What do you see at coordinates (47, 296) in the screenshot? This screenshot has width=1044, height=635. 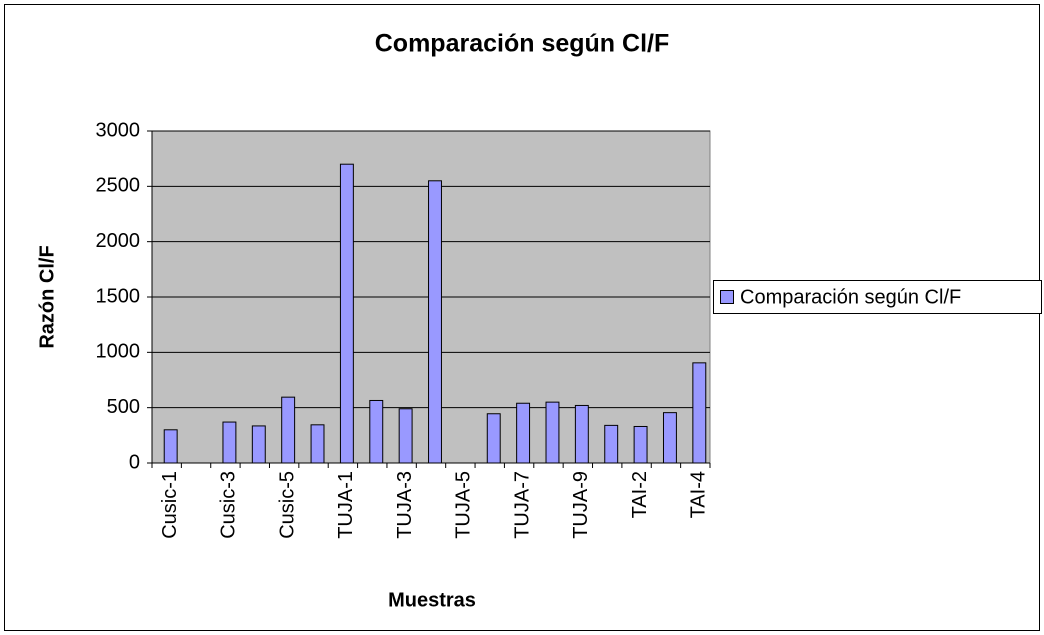 I see `y-axis-title: Razón Cl/F` at bounding box center [47, 296].